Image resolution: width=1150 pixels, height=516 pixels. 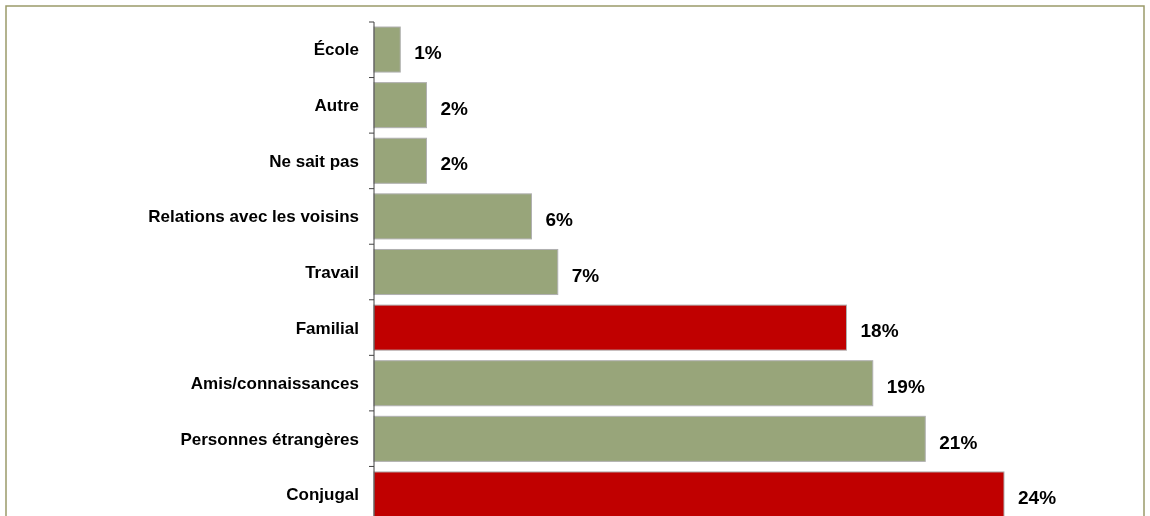 What do you see at coordinates (879, 331) in the screenshot?
I see `data-label: 18%` at bounding box center [879, 331].